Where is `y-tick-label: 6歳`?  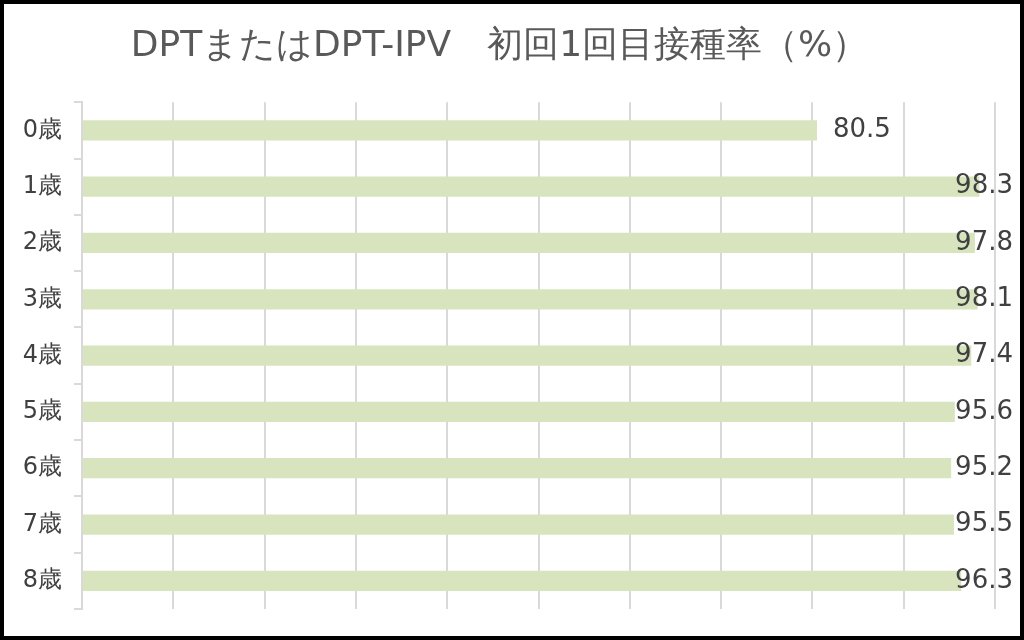
y-tick-label: 6歳 is located at coordinates (42, 466).